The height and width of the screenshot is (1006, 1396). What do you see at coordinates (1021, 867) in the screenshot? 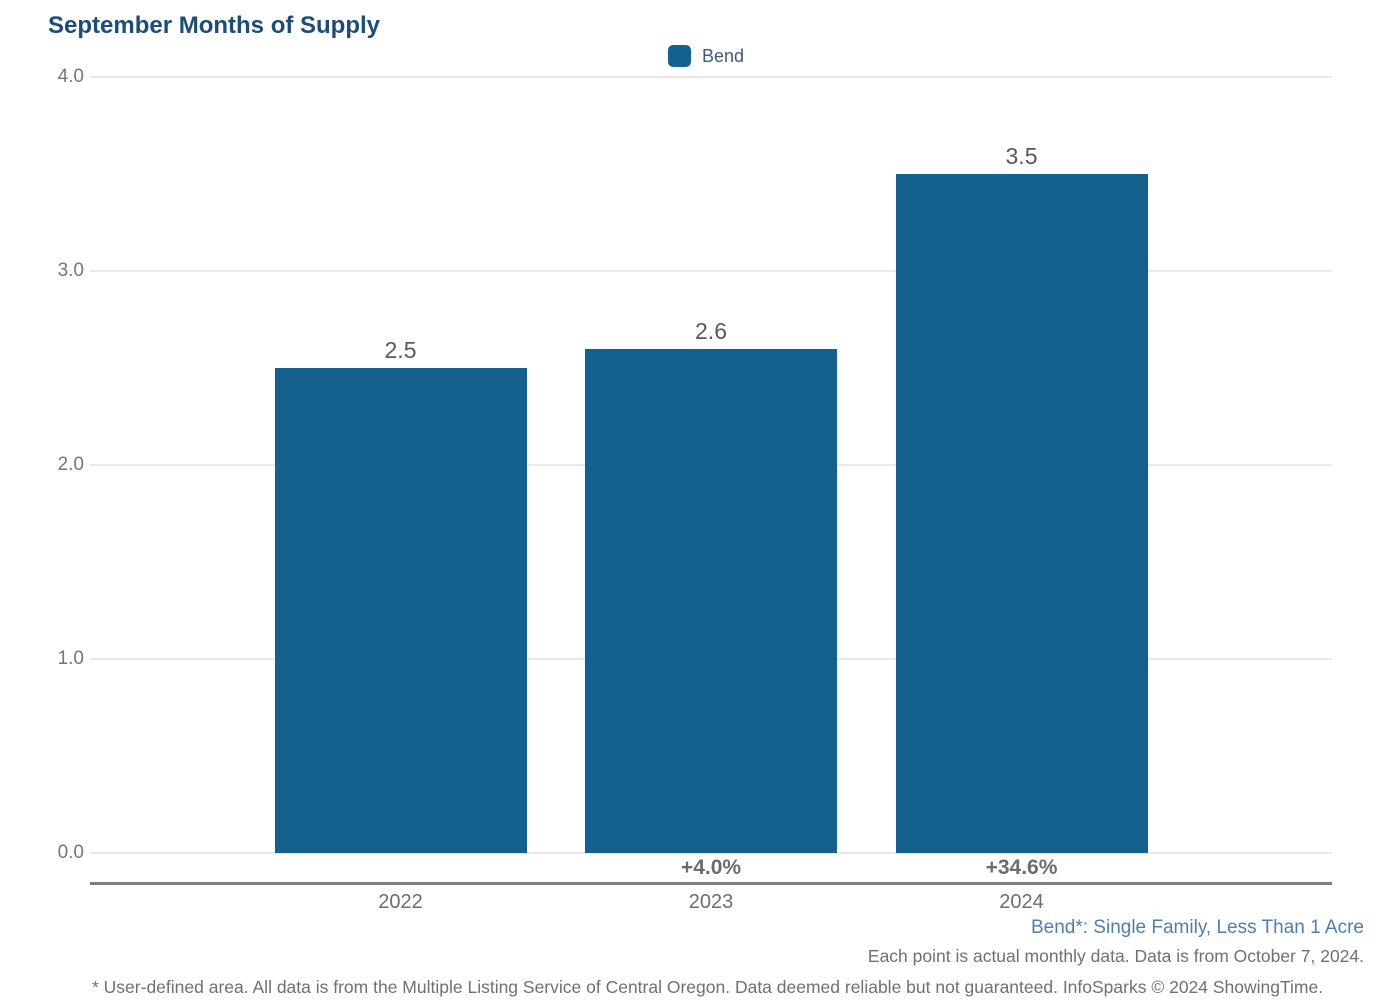
I see `pct-change-2024: +34.6%` at bounding box center [1021, 867].